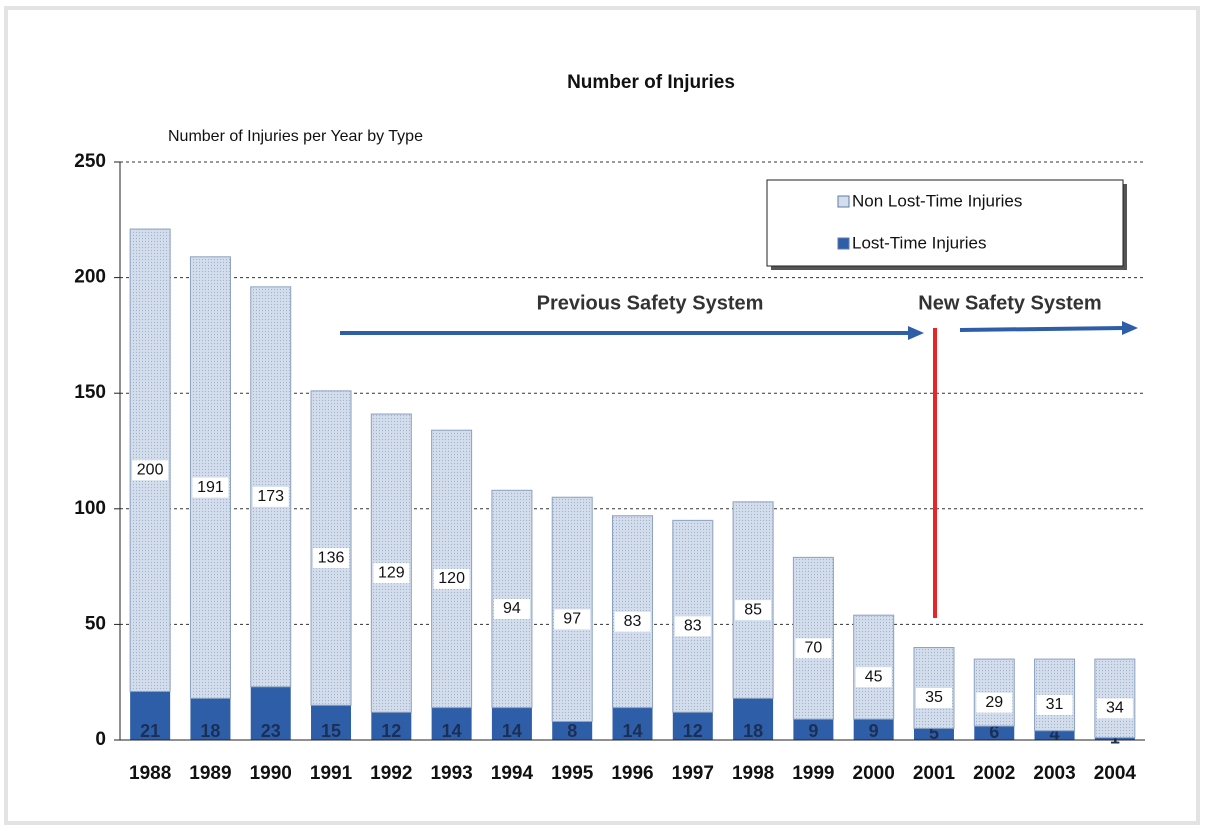 The image size is (1205, 834). What do you see at coordinates (331, 773) in the screenshot?
I see `x-tick-label: 1991` at bounding box center [331, 773].